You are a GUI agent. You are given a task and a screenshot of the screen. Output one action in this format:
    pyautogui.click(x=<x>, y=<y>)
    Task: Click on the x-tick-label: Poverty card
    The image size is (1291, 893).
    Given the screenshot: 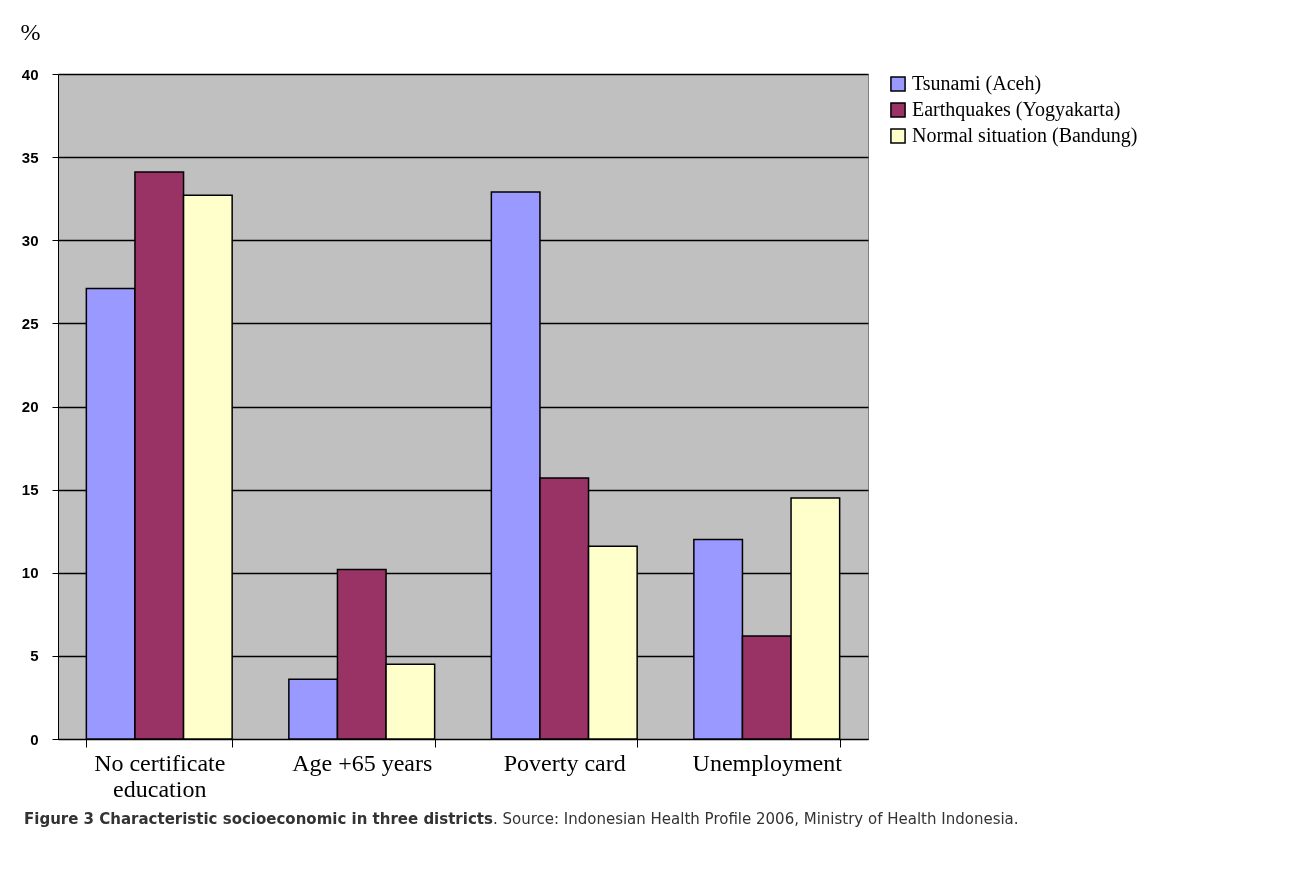 What is the action you would take?
    pyautogui.click(x=564, y=762)
    